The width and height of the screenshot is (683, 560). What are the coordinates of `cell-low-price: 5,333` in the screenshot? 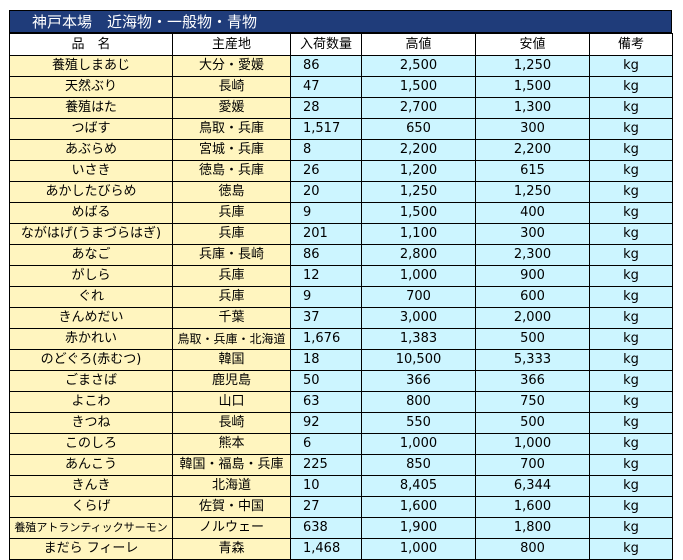 It's located at (532, 360).